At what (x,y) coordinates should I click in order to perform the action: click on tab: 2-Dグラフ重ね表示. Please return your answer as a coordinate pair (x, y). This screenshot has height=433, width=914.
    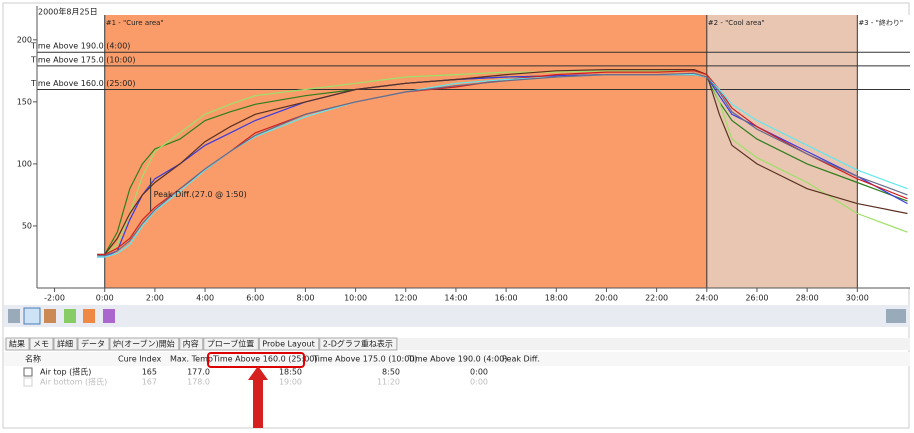
    Looking at the image, I should click on (358, 344).